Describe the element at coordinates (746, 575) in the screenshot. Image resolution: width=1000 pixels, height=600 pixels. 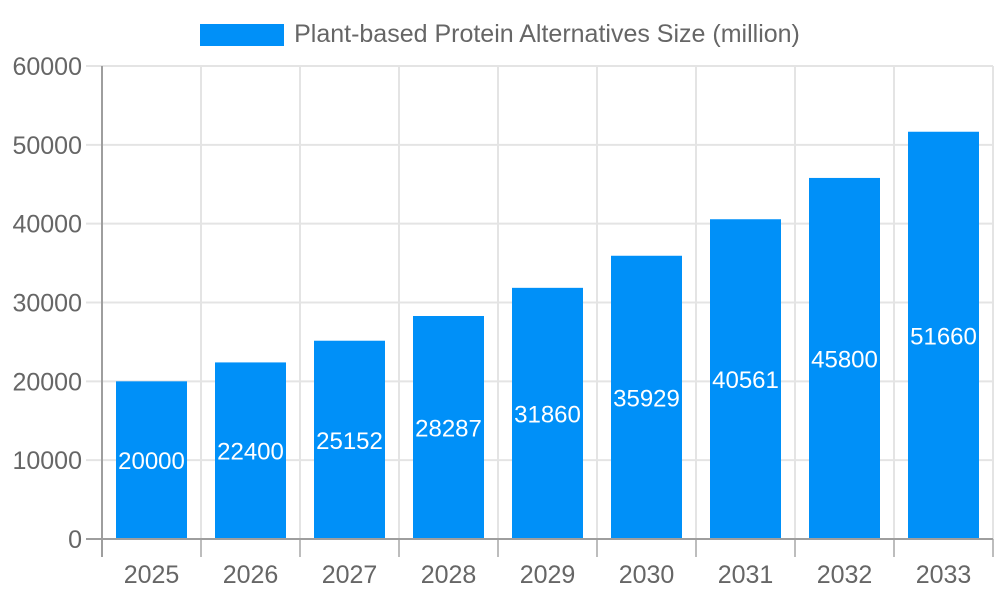
I see `x-tick-label: 2031` at that location.